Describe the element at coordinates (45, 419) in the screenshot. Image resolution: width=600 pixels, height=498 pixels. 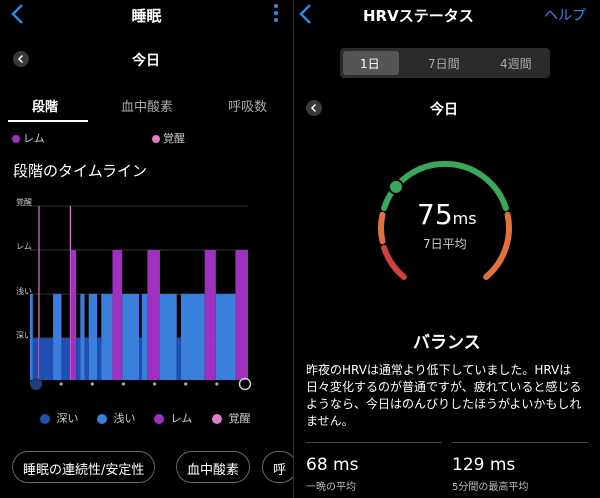
I see `deep-dot-icon` at that location.